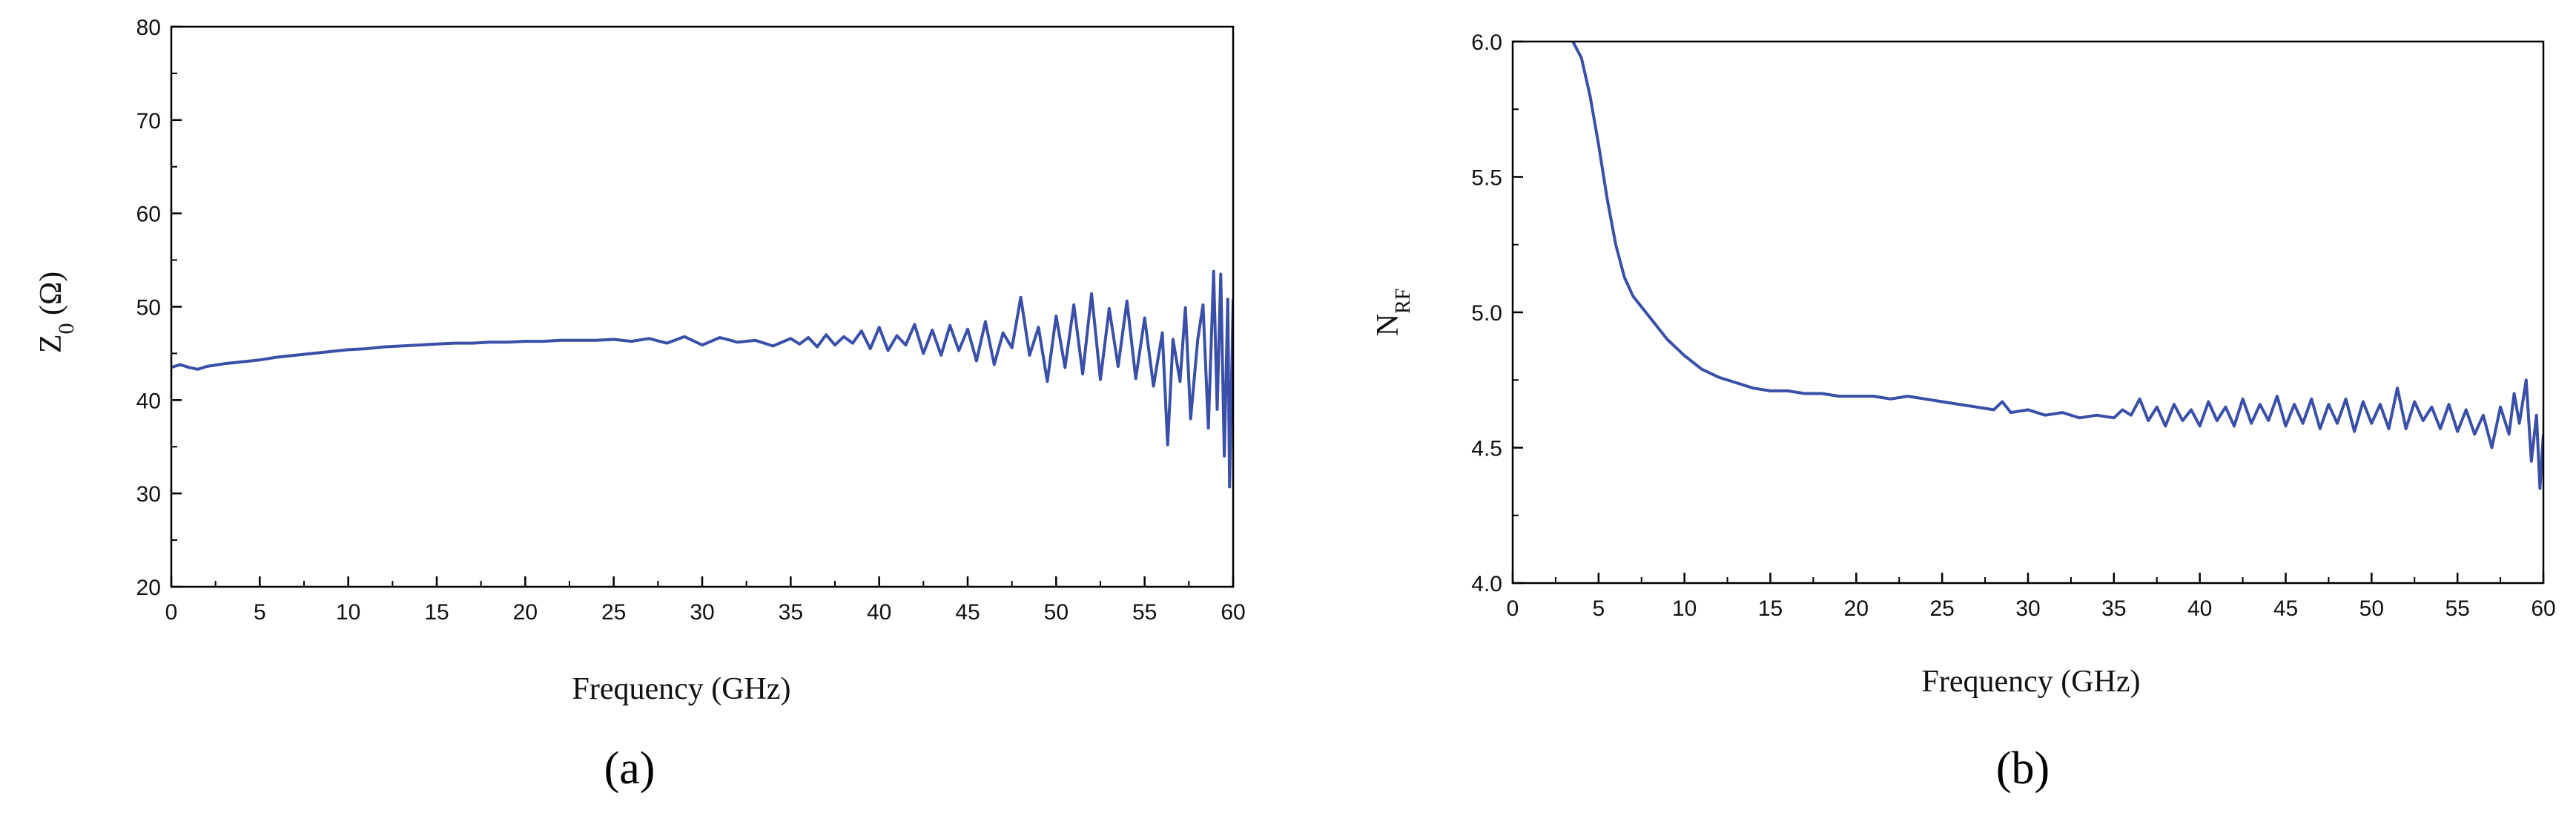 The width and height of the screenshot is (2576, 816). I want to click on y-axis-title-sub-b: RF, so click(1403, 301).